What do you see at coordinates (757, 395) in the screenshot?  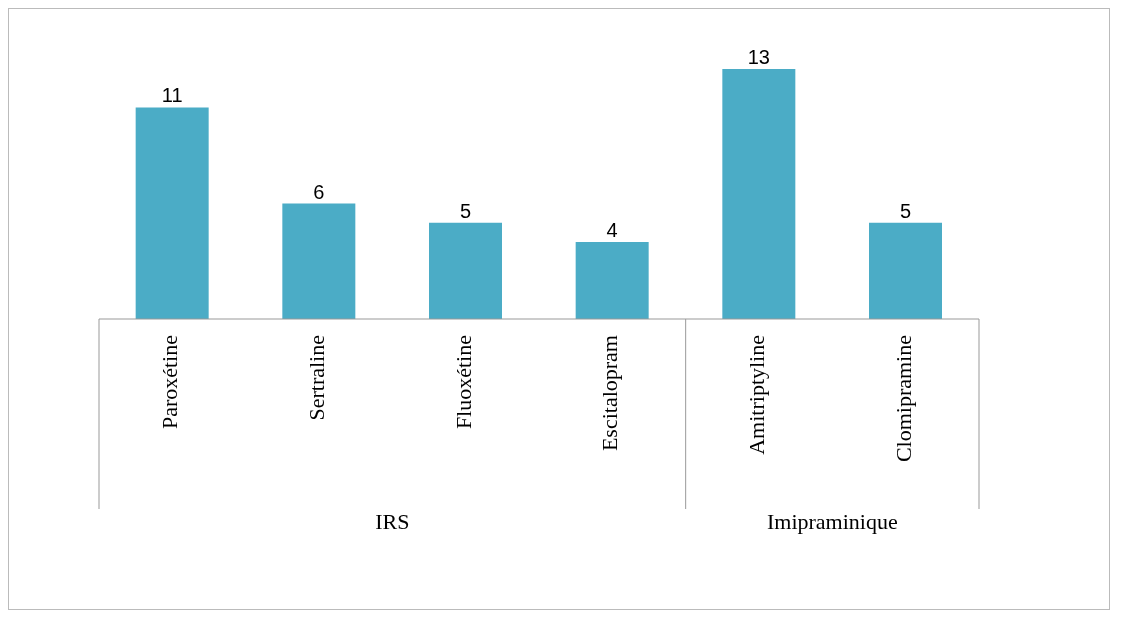 I see `x-tick-label: Amitriptyline` at bounding box center [757, 395].